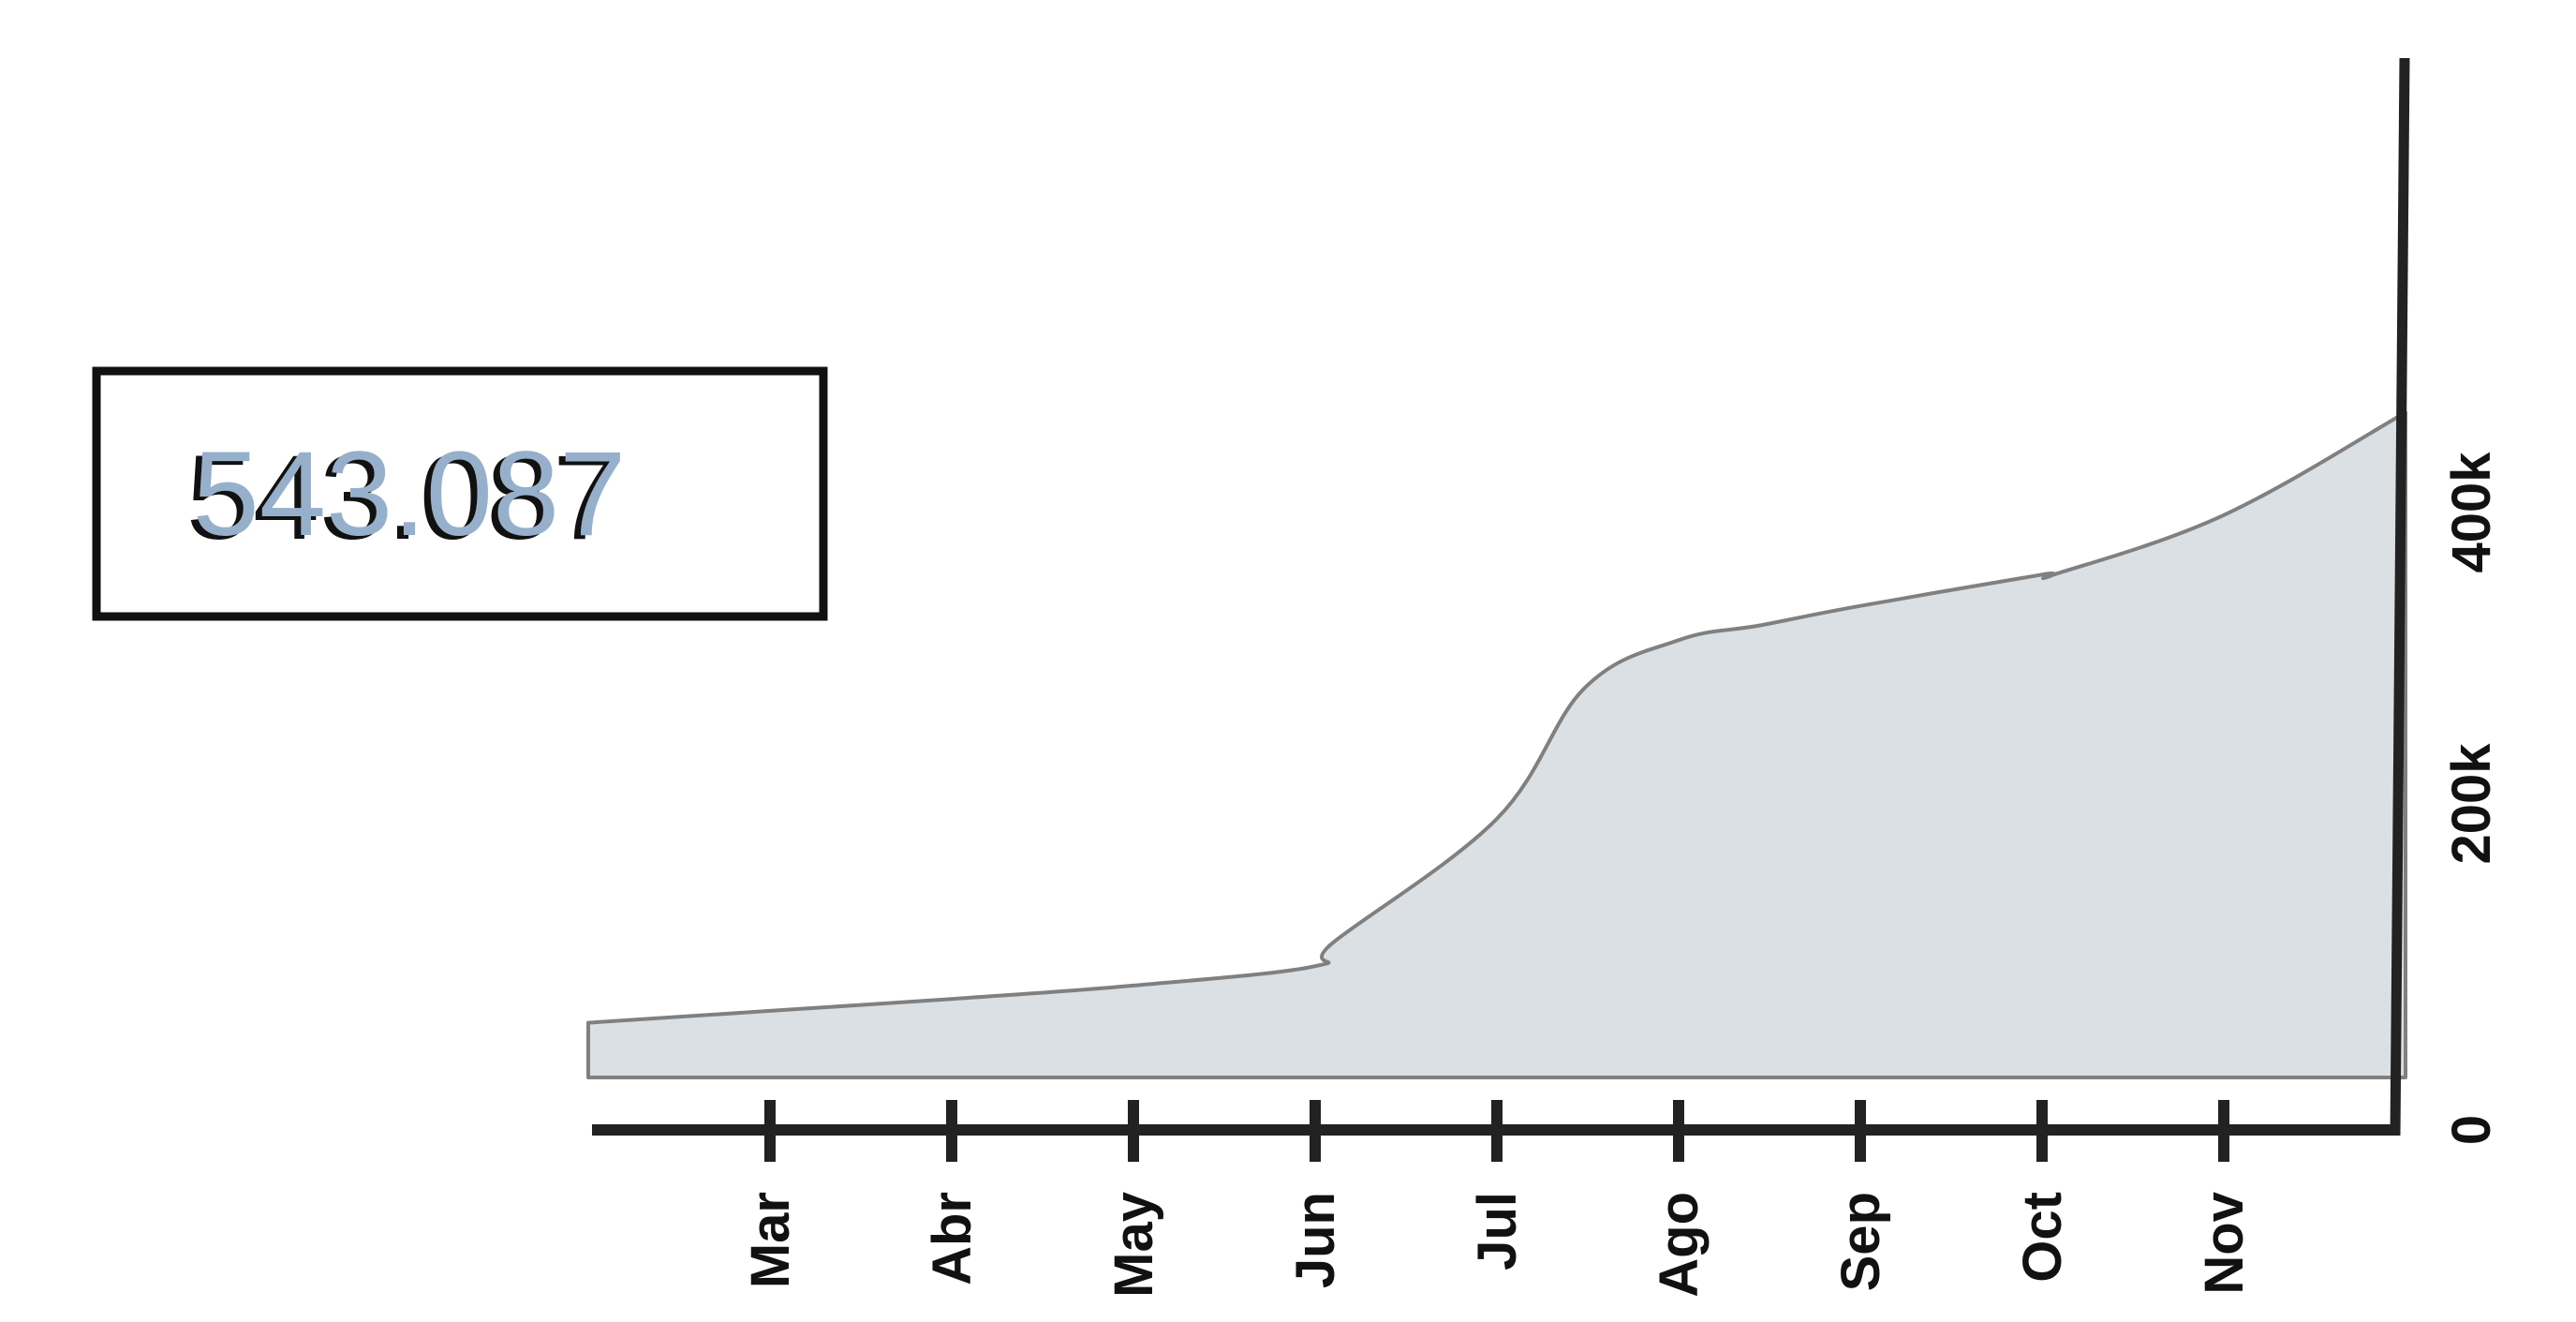 This screenshot has height=1322, width=2576. I want to click on x-tick-label: Sep, so click(1861, 1241).